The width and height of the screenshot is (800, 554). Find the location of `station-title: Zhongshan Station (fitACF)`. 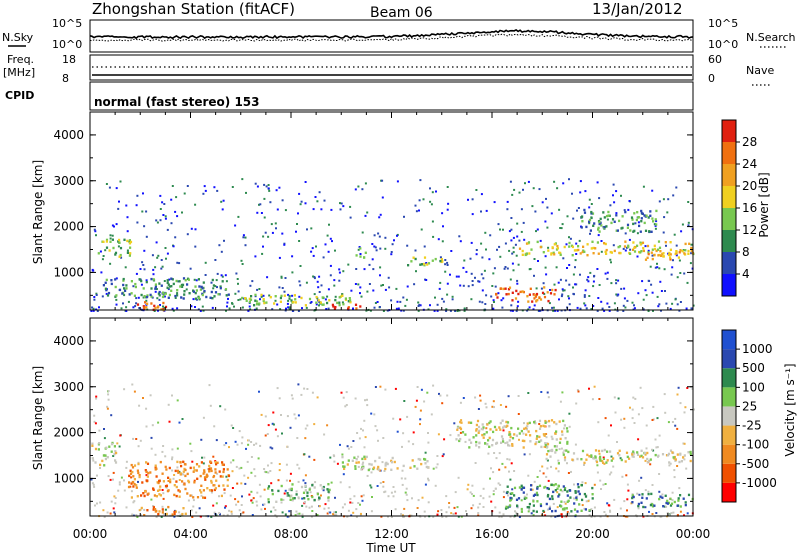

station-title: Zhongshan Station (fitACF) is located at coordinates (193, 9).